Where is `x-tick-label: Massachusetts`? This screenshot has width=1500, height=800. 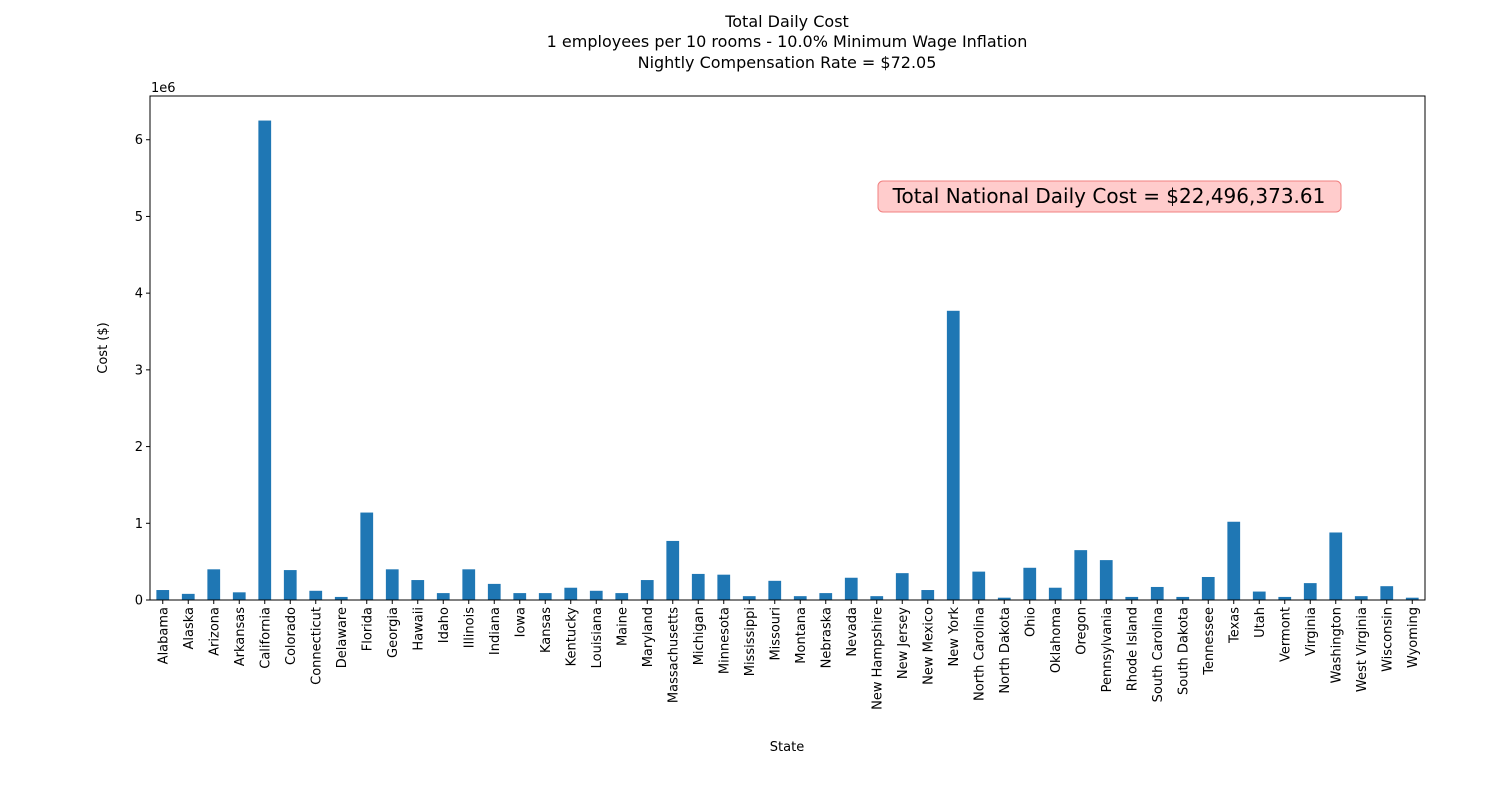 x-tick-label: Massachusetts is located at coordinates (673, 655).